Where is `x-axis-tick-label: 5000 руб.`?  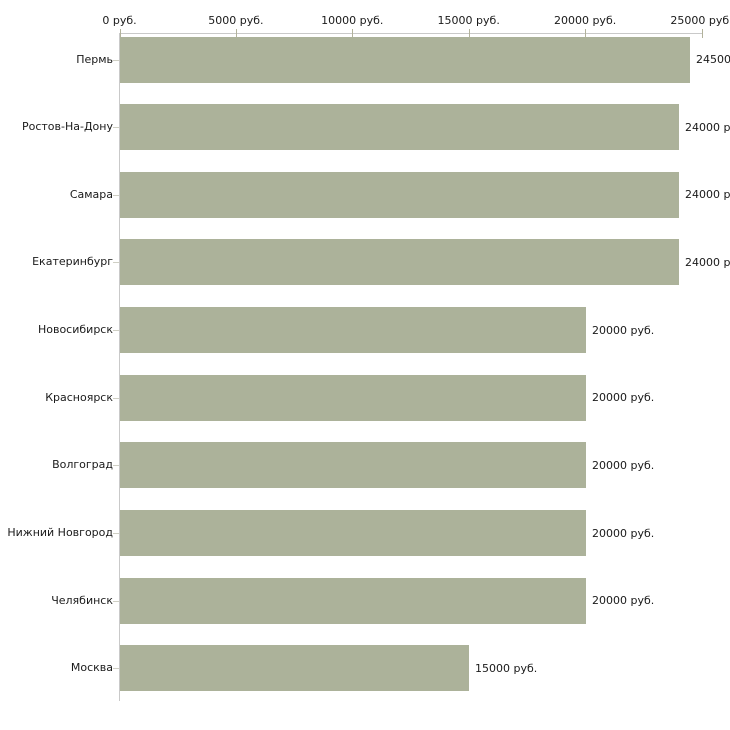
x-axis-tick-label: 5000 руб. is located at coordinates (236, 20).